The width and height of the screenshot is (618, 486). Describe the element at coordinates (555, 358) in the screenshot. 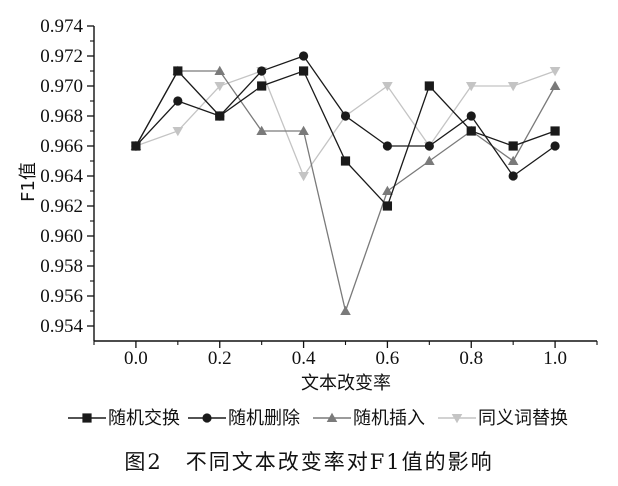

I see `x-tick-label: 1.0` at that location.